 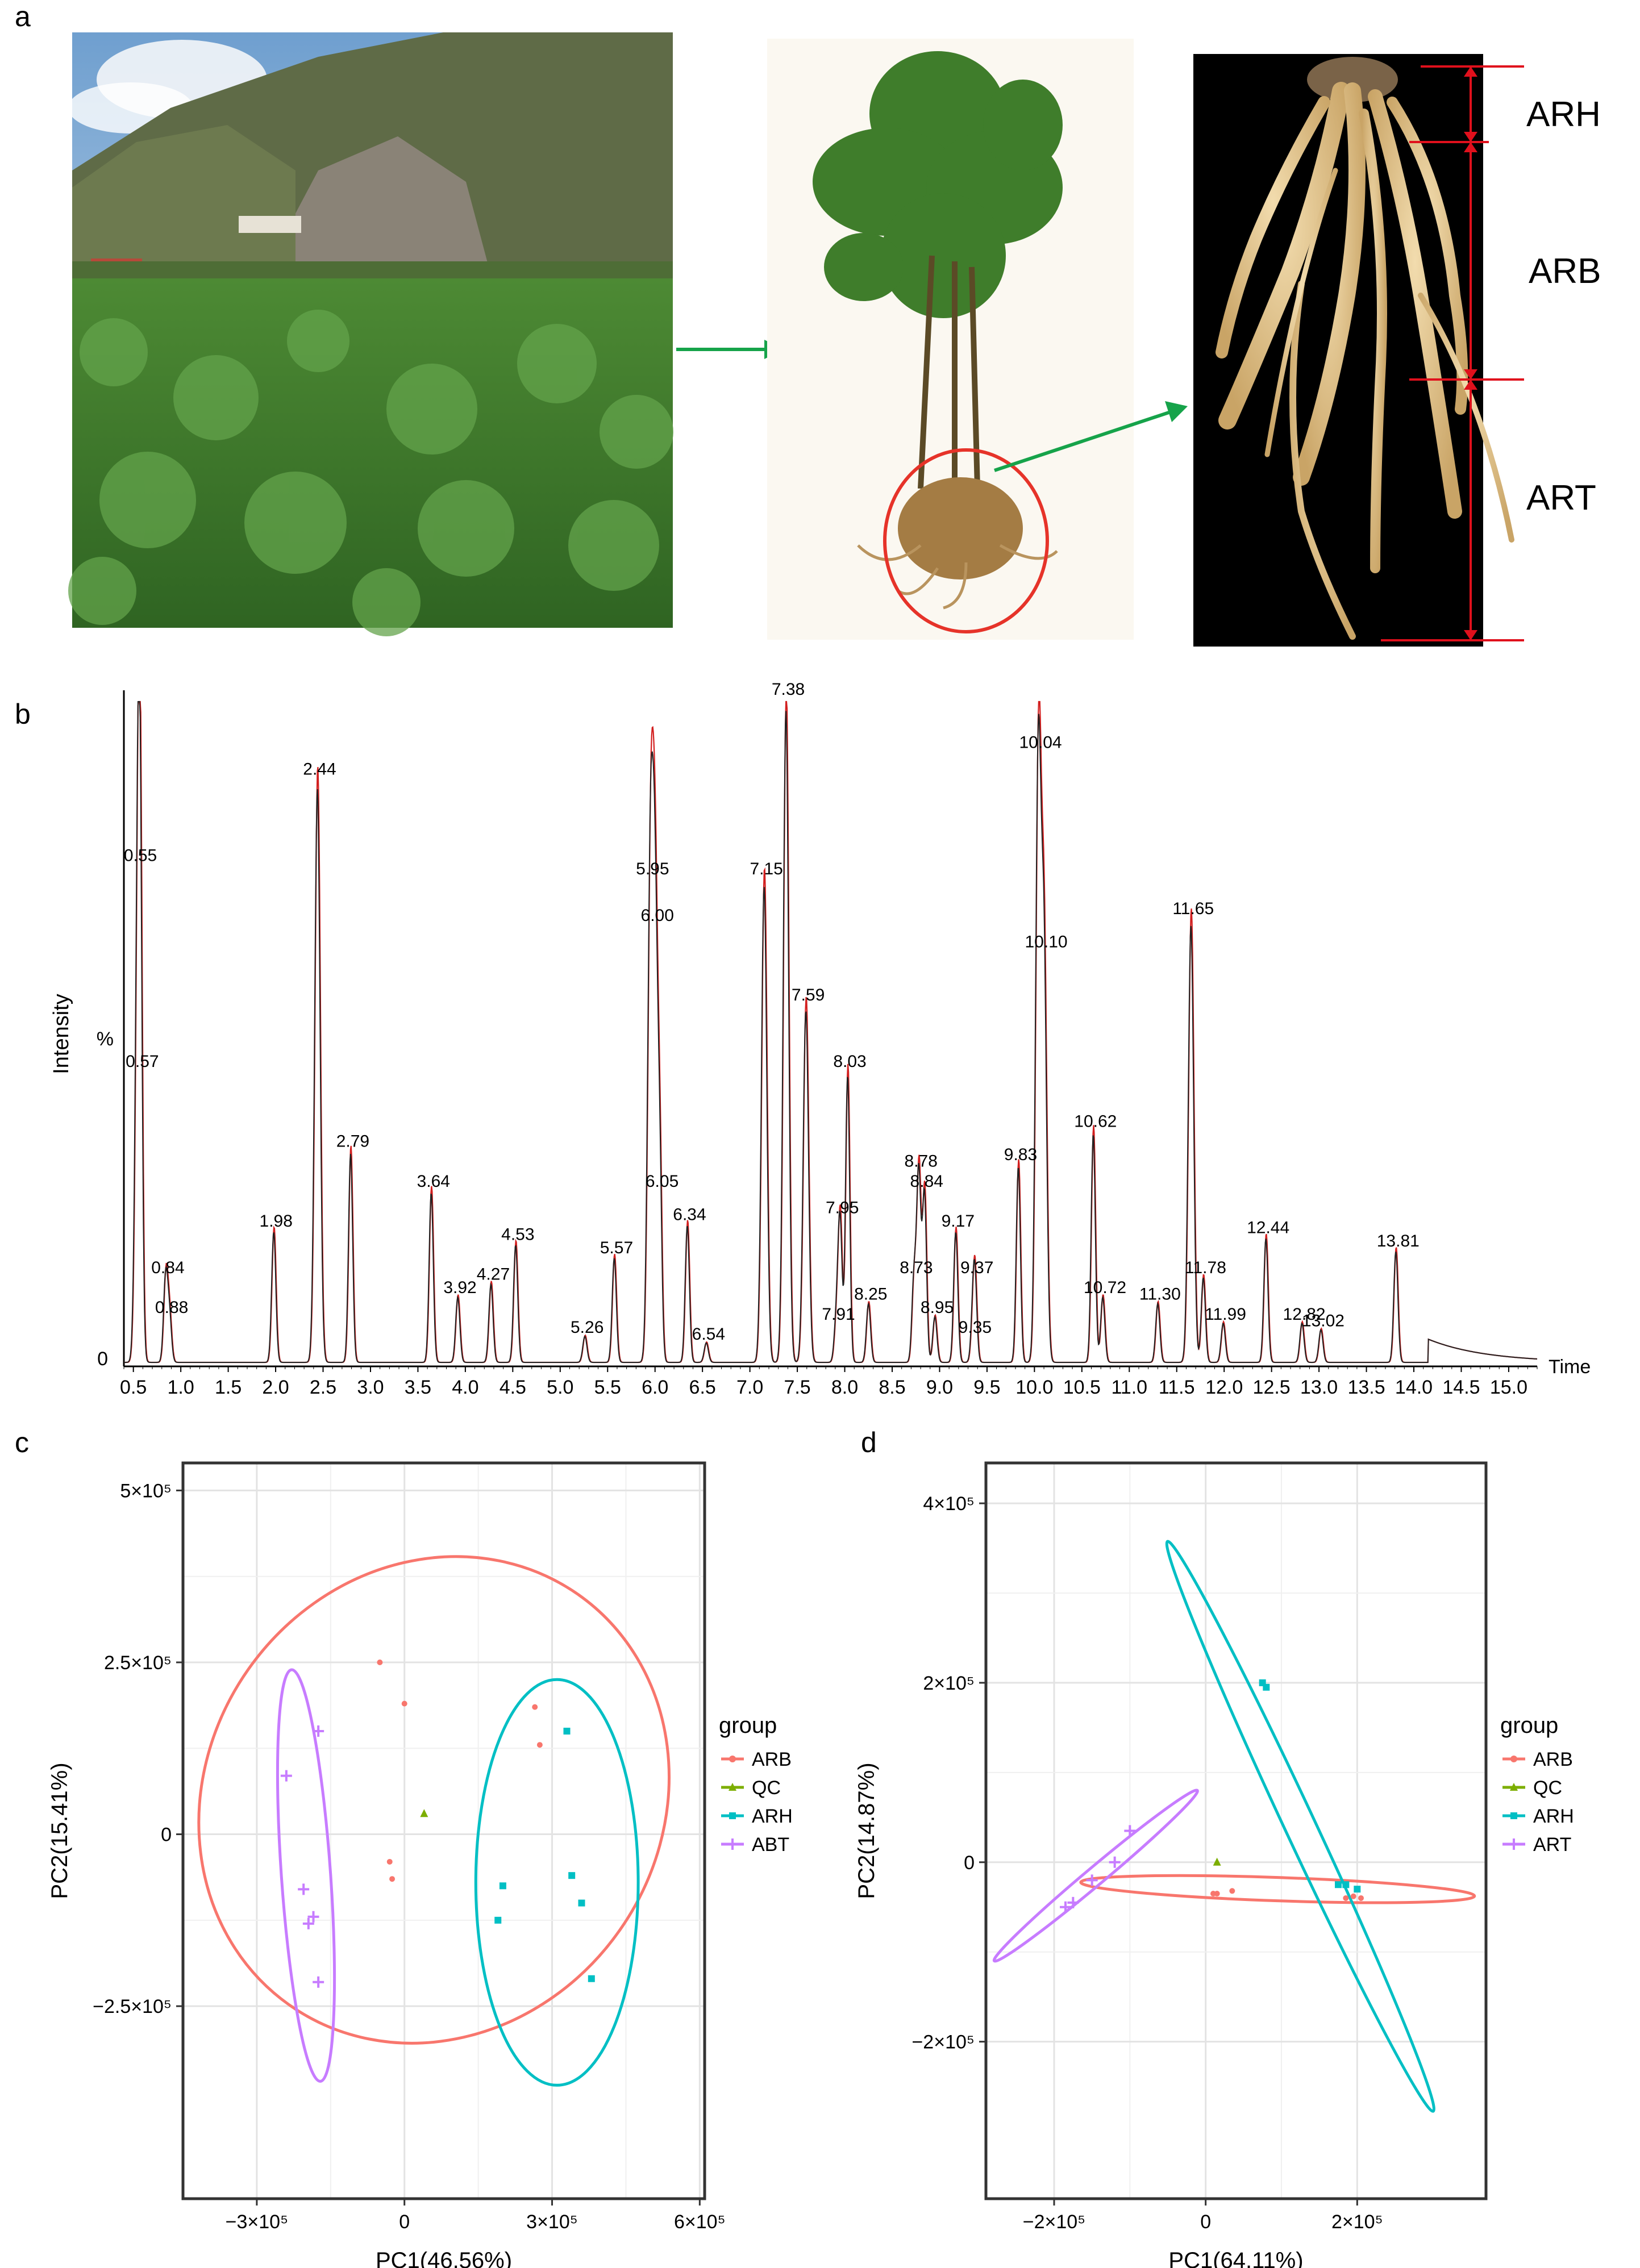 I want to click on panel-label-b: b, so click(x=23, y=714).